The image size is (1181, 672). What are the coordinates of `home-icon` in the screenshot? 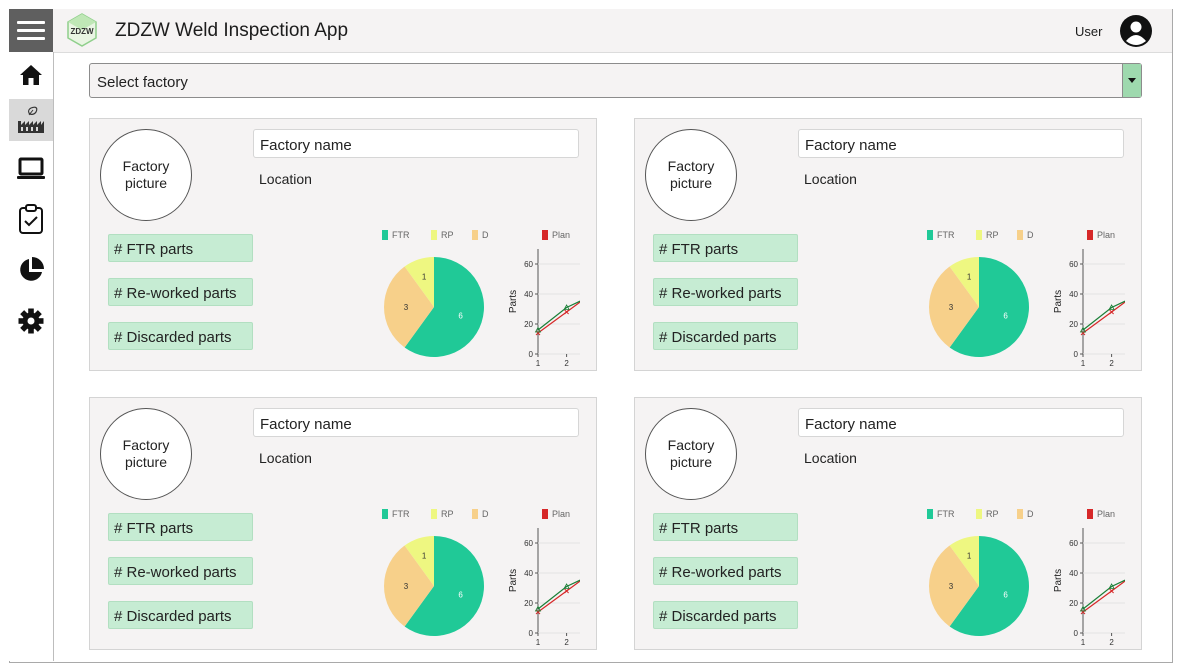 It's located at (31, 75).